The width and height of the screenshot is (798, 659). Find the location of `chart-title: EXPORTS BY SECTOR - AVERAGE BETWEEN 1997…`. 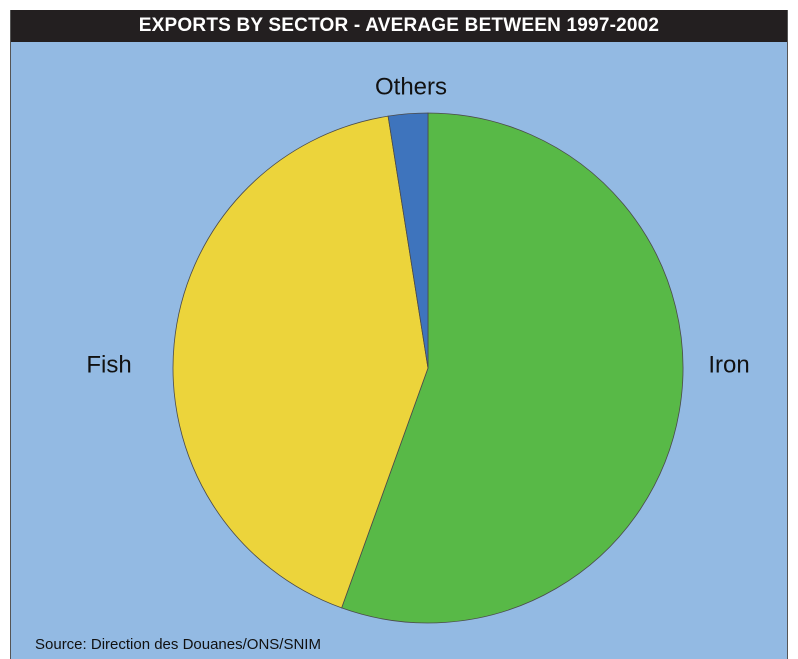

chart-title: EXPORTS BY SECTOR - AVERAGE BETWEEN 1997… is located at coordinates (399, 26).